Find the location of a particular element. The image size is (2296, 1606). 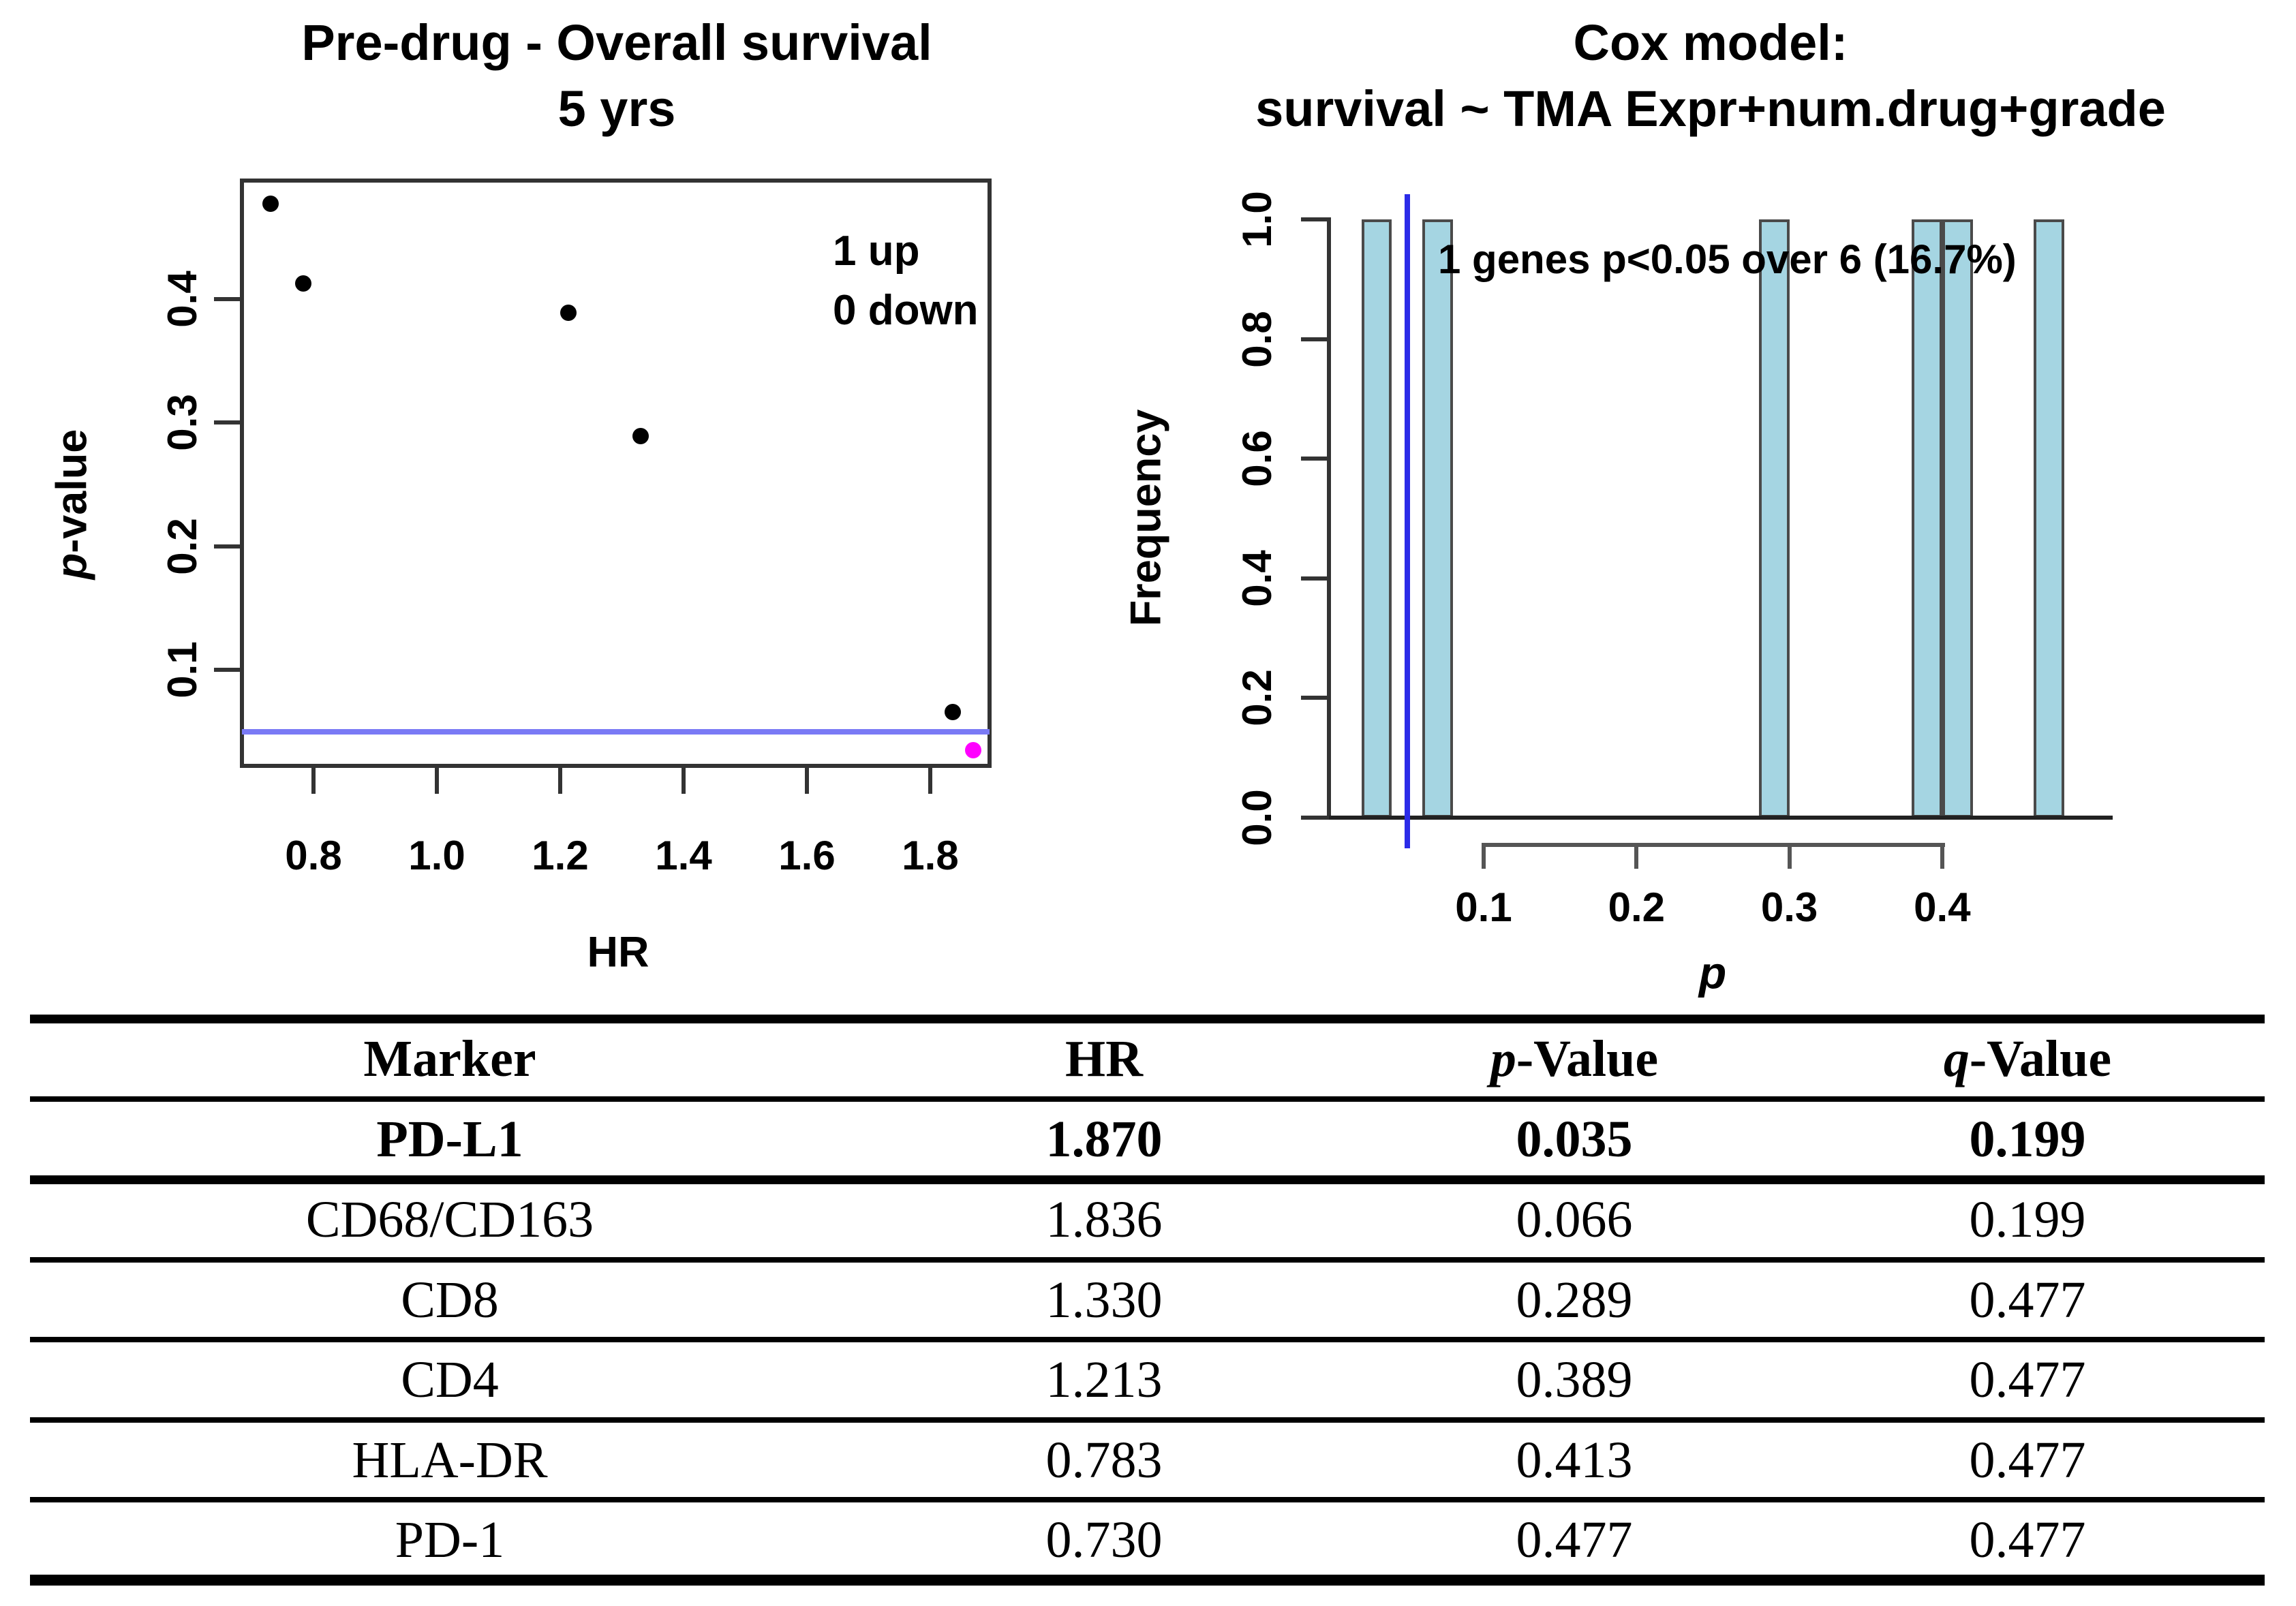

y-tick-label: 0.1 is located at coordinates (182, 669).